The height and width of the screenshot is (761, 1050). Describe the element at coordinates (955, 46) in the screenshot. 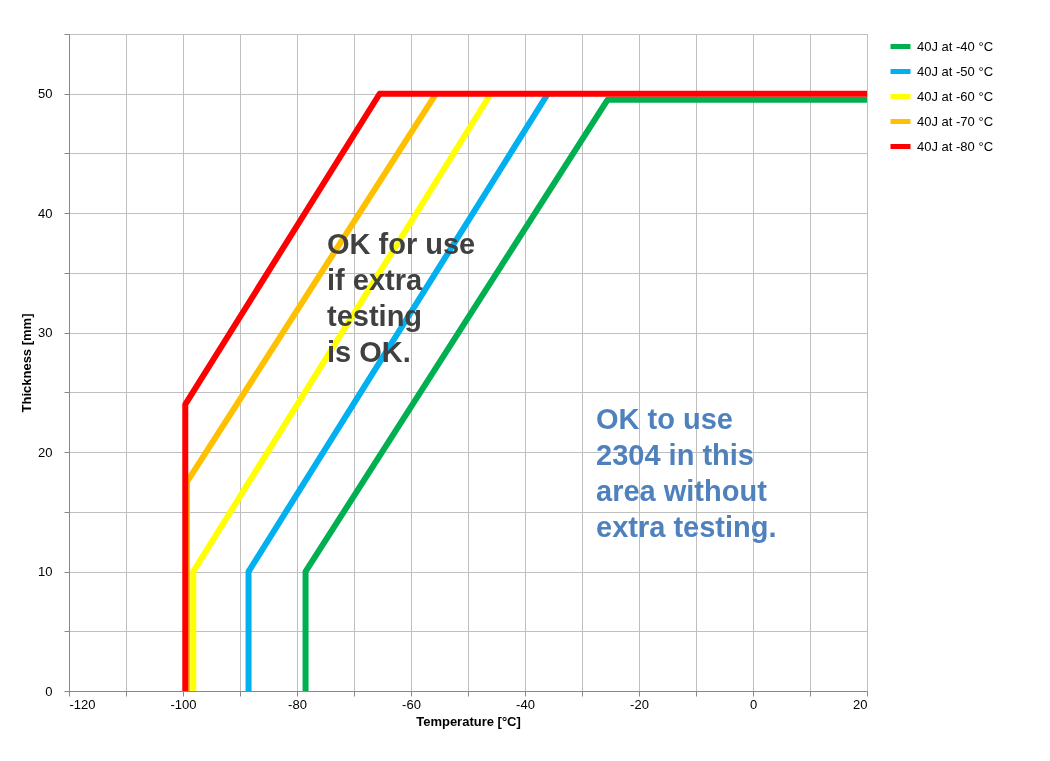

I see `legend-label: 40J at -40 °C` at that location.